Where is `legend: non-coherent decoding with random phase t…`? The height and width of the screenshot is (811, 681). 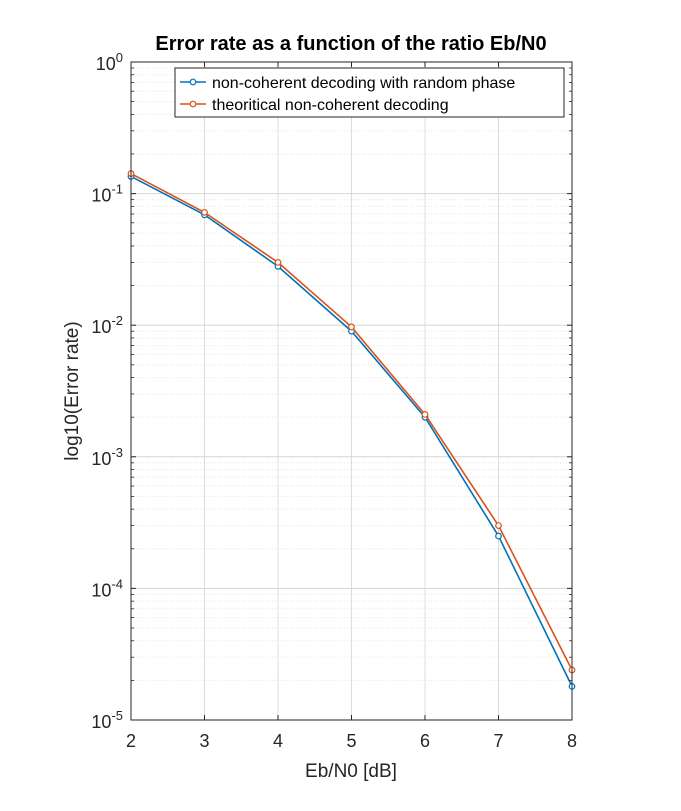
legend: non-coherent decoding with random phase t… is located at coordinates (369, 92).